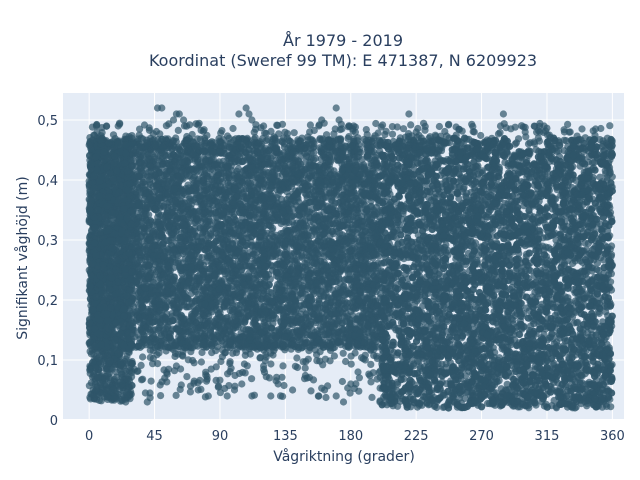 The width and height of the screenshot is (640, 480). What do you see at coordinates (343, 40) in the screenshot?
I see `chart-title-line-1: År 1979 - 2019` at bounding box center [343, 40].